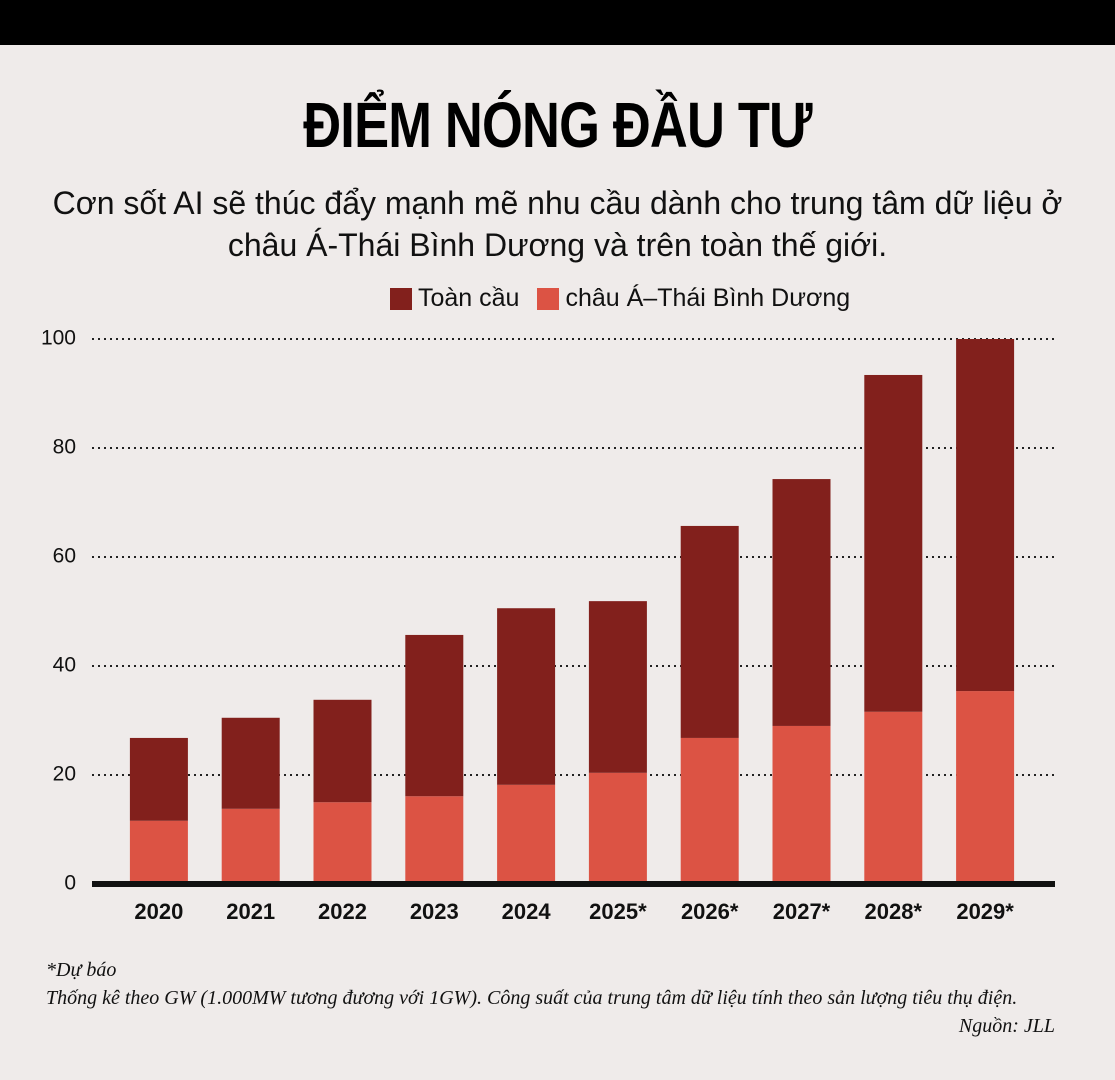 This screenshot has height=1080, width=1115. What do you see at coordinates (557, 22) in the screenshot?
I see `top-bar` at bounding box center [557, 22].